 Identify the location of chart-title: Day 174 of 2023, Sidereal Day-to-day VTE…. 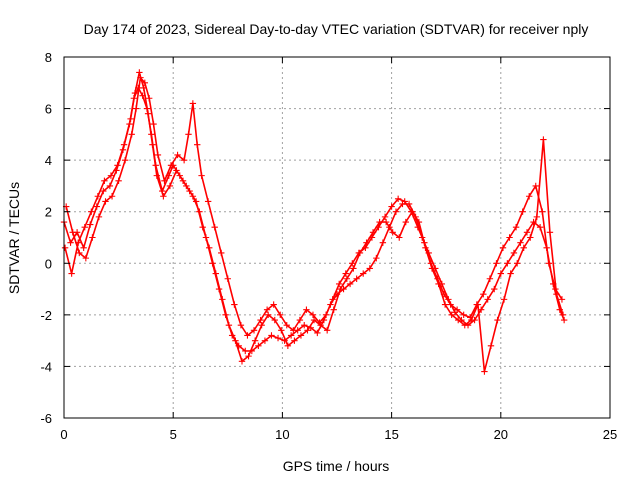
(336, 29).